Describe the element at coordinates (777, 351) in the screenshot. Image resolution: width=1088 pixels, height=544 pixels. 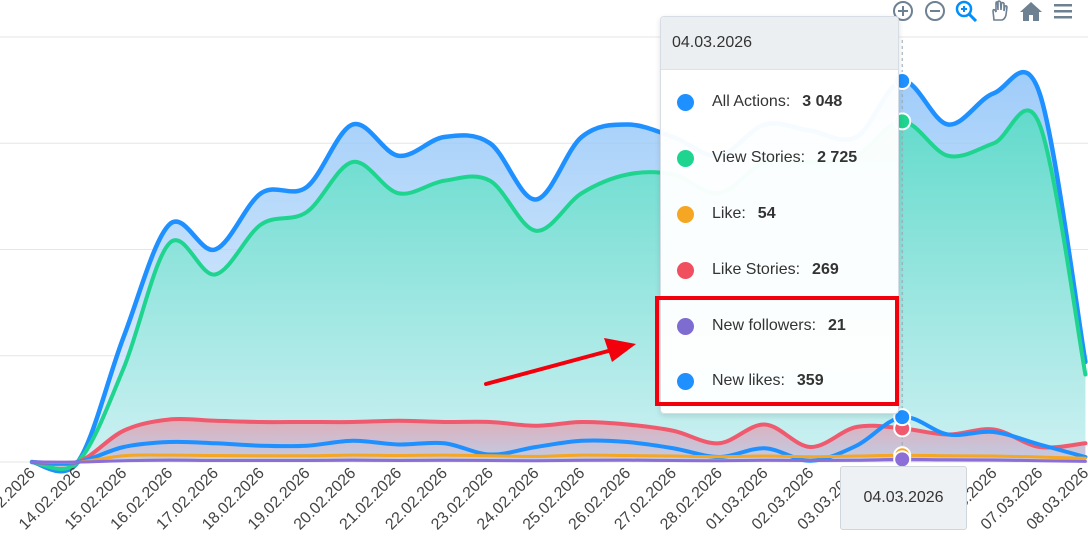
I see `annotation-highlight-box` at that location.